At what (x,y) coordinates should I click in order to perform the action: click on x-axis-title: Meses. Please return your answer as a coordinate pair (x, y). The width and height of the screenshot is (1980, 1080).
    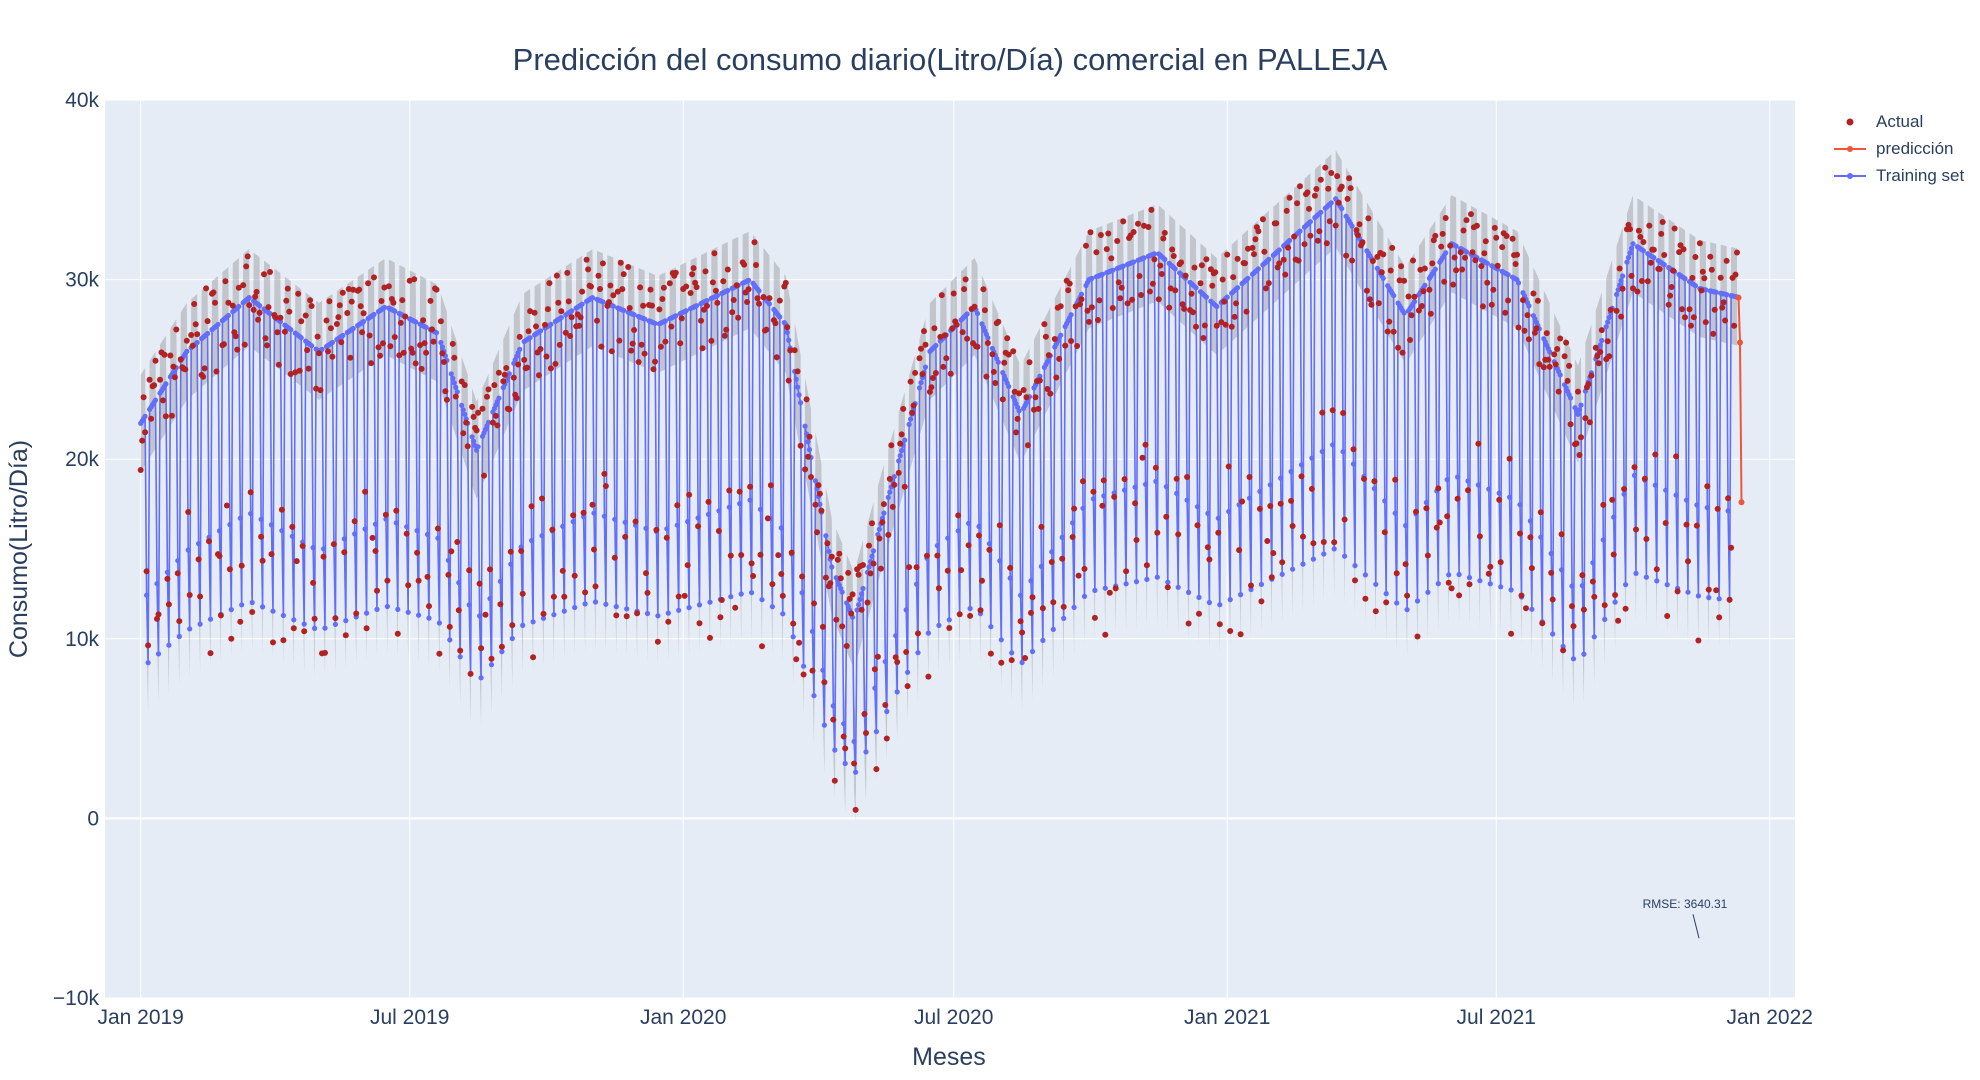
    Looking at the image, I should click on (949, 1057).